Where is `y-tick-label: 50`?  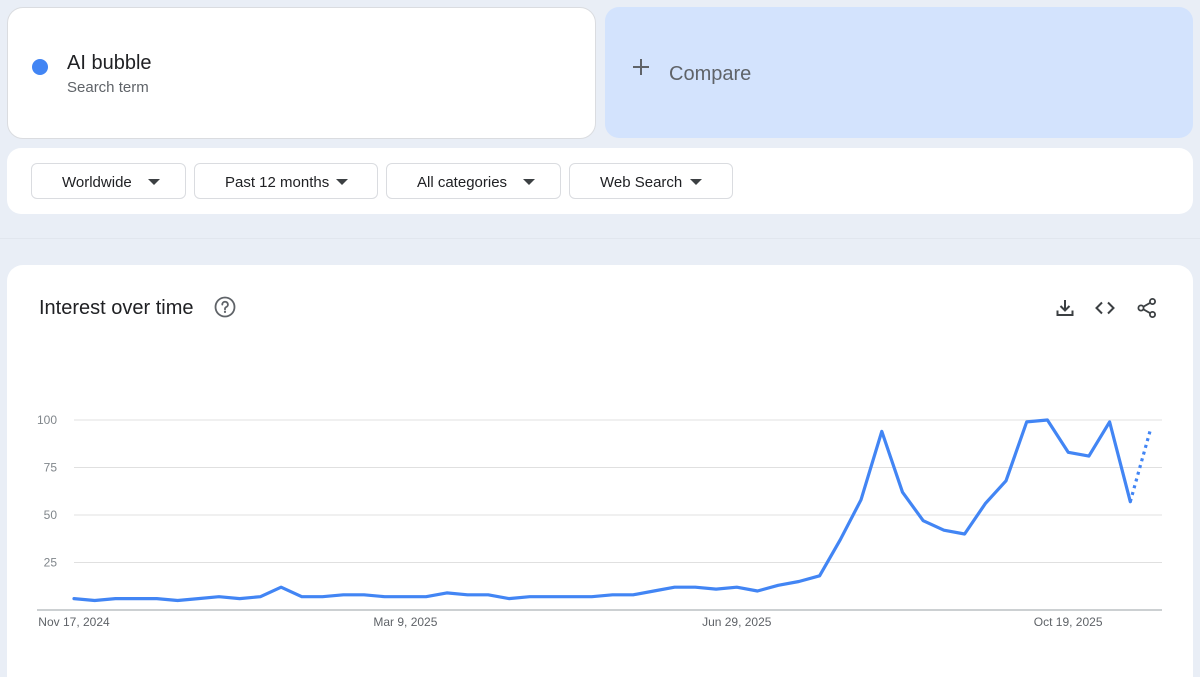
y-tick-label: 50 is located at coordinates (51, 515).